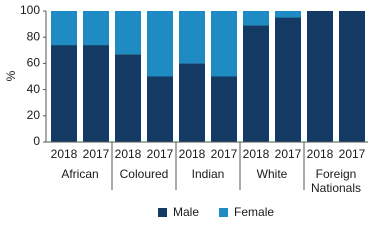 This screenshot has width=376, height=240. I want to click on group-label: White, so click(272, 174).